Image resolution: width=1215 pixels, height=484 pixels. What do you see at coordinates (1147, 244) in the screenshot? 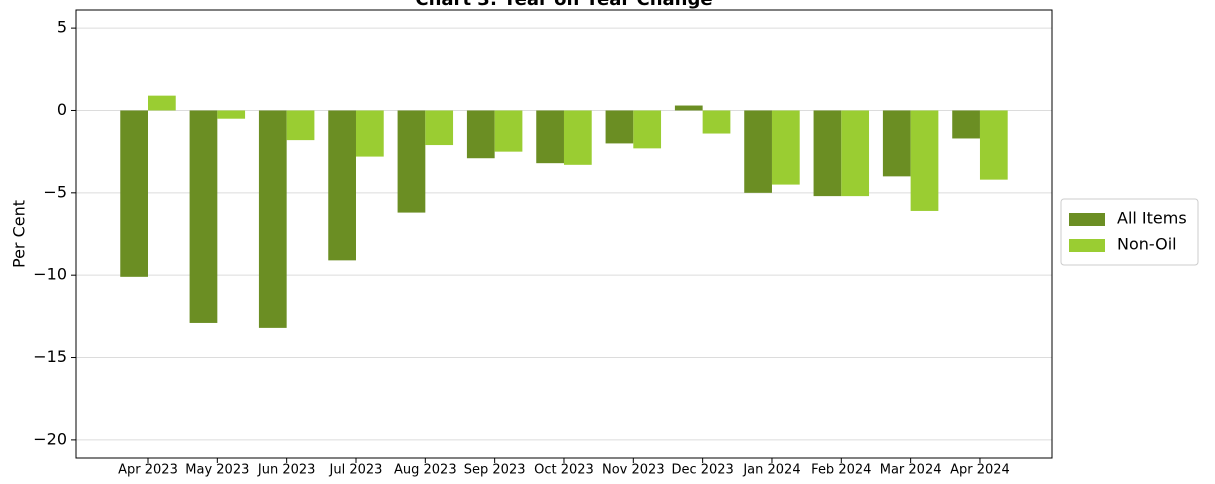
I see `legend-label: Non-Oil` at bounding box center [1147, 244].